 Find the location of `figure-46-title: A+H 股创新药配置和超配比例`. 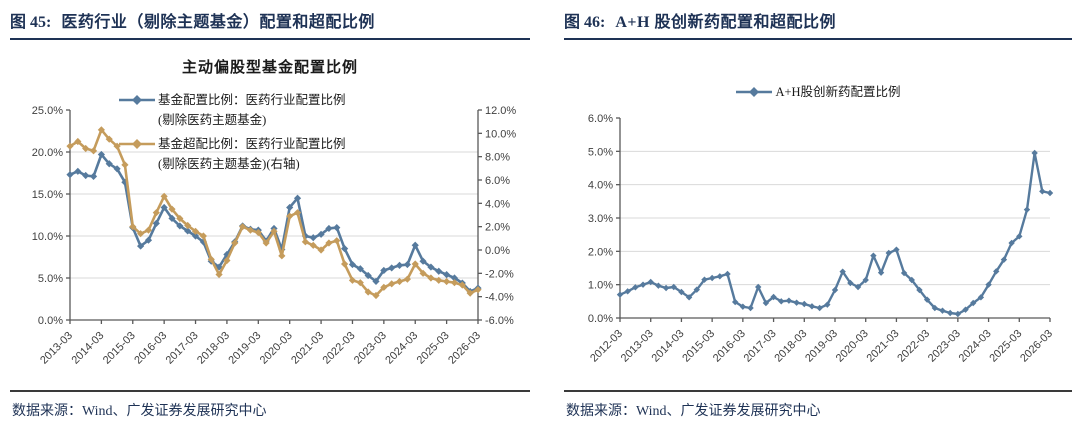

figure-46-title: A+H 股创新药配置和超配比例 is located at coordinates (725, 22).